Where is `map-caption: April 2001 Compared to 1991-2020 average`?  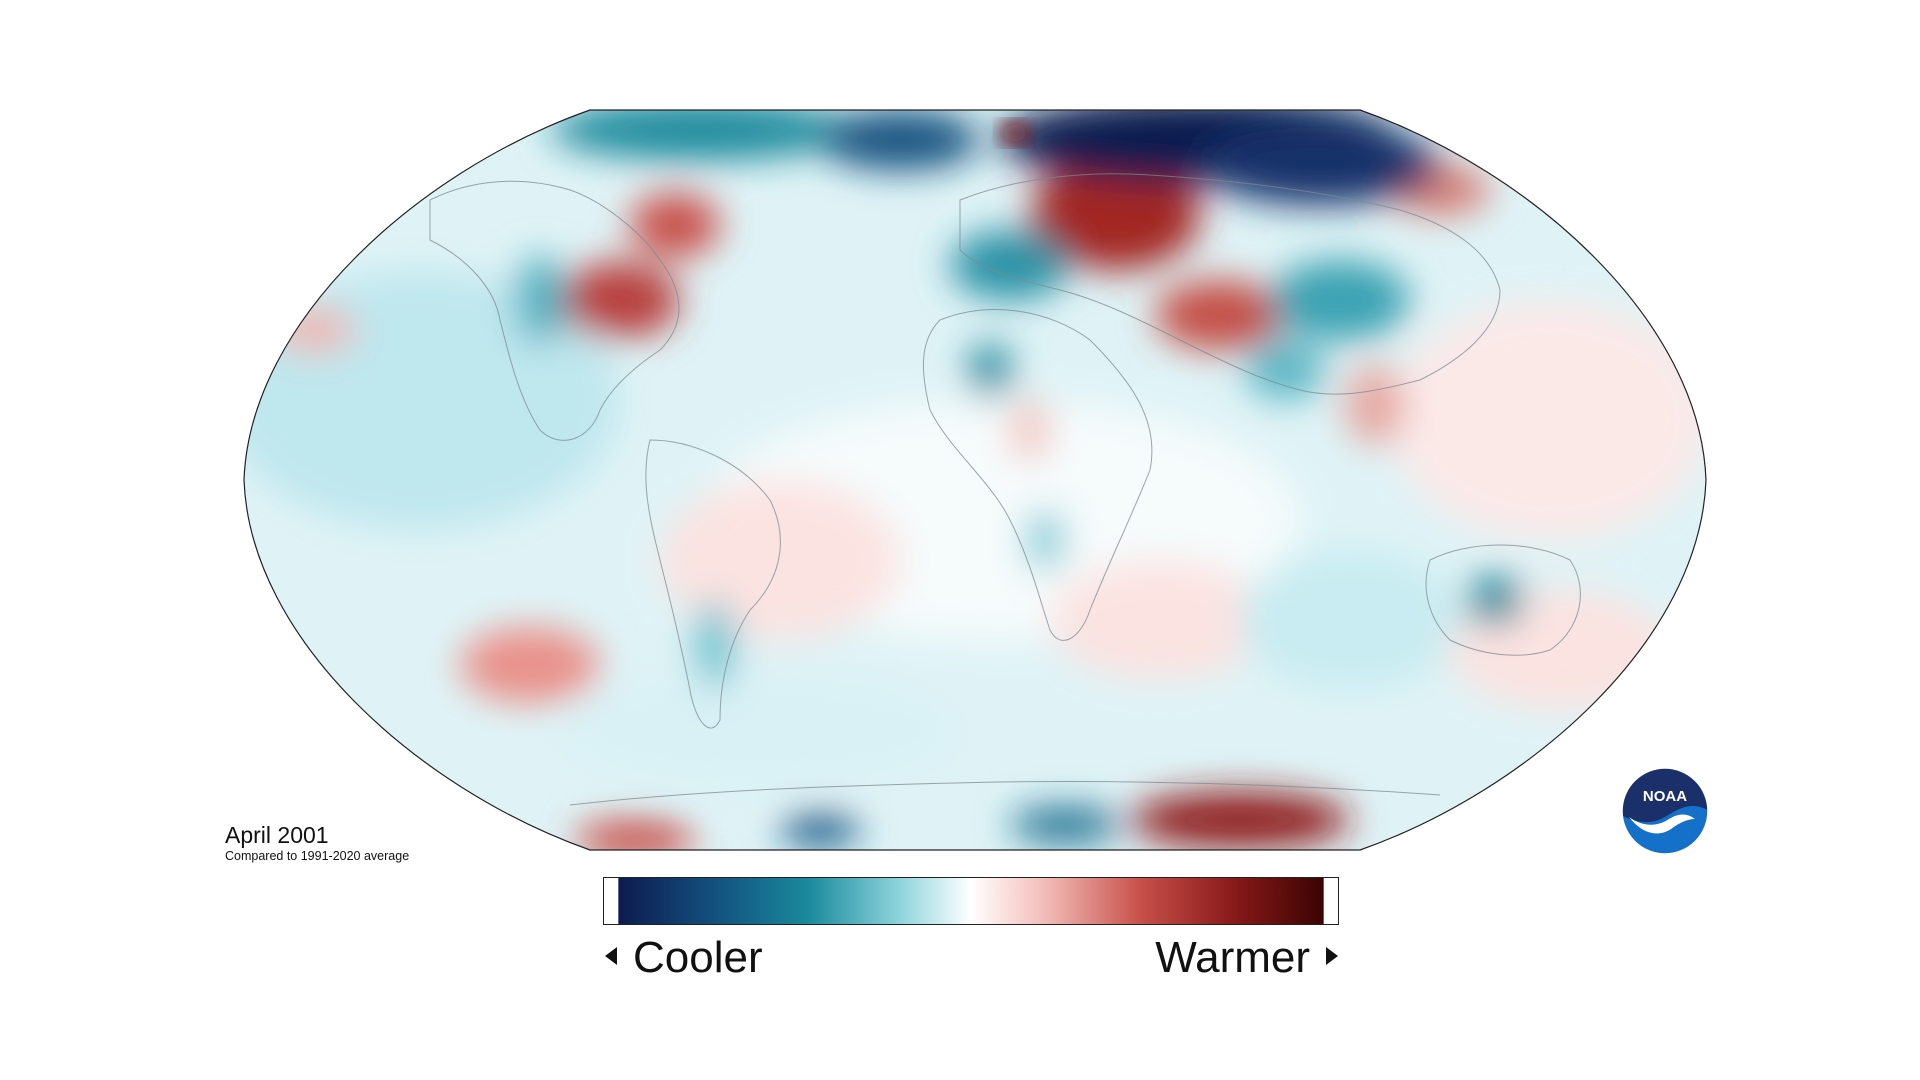 map-caption: April 2001 Compared to 1991-2020 average is located at coordinates (317, 843).